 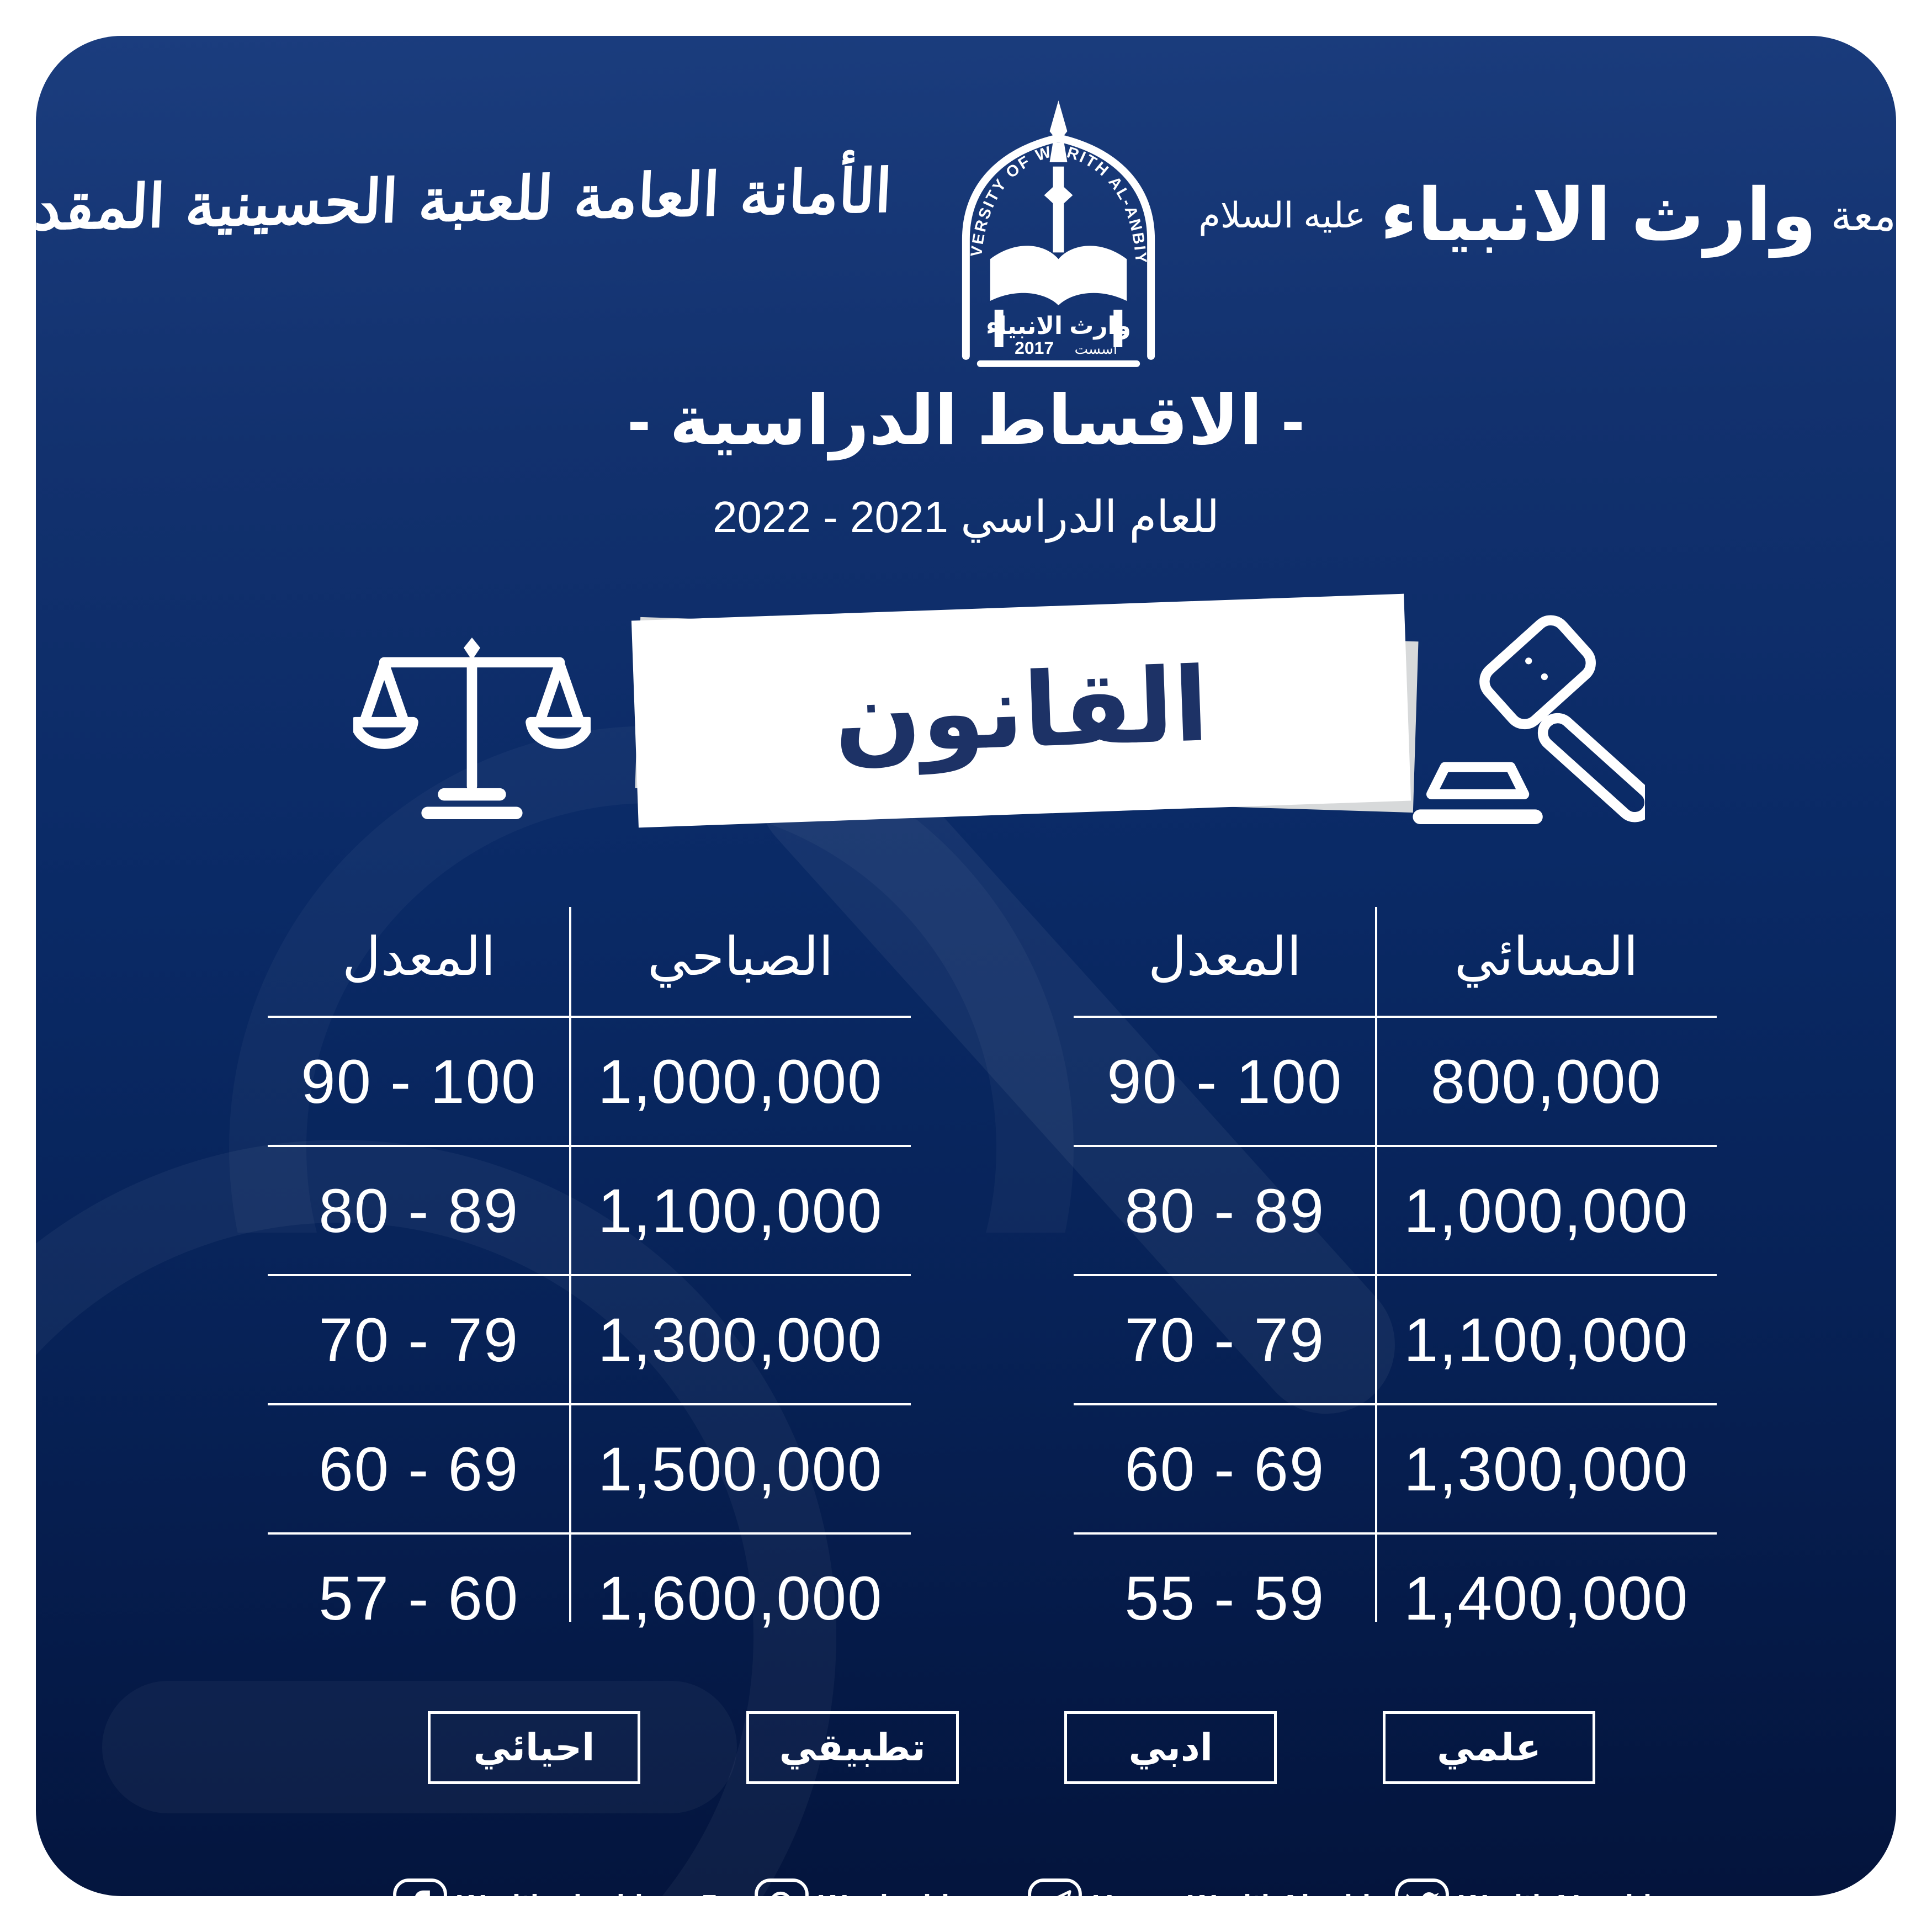 What do you see at coordinates (590, 957) in the screenshot?
I see `table-header-row: المعدل الصباحي` at bounding box center [590, 957].